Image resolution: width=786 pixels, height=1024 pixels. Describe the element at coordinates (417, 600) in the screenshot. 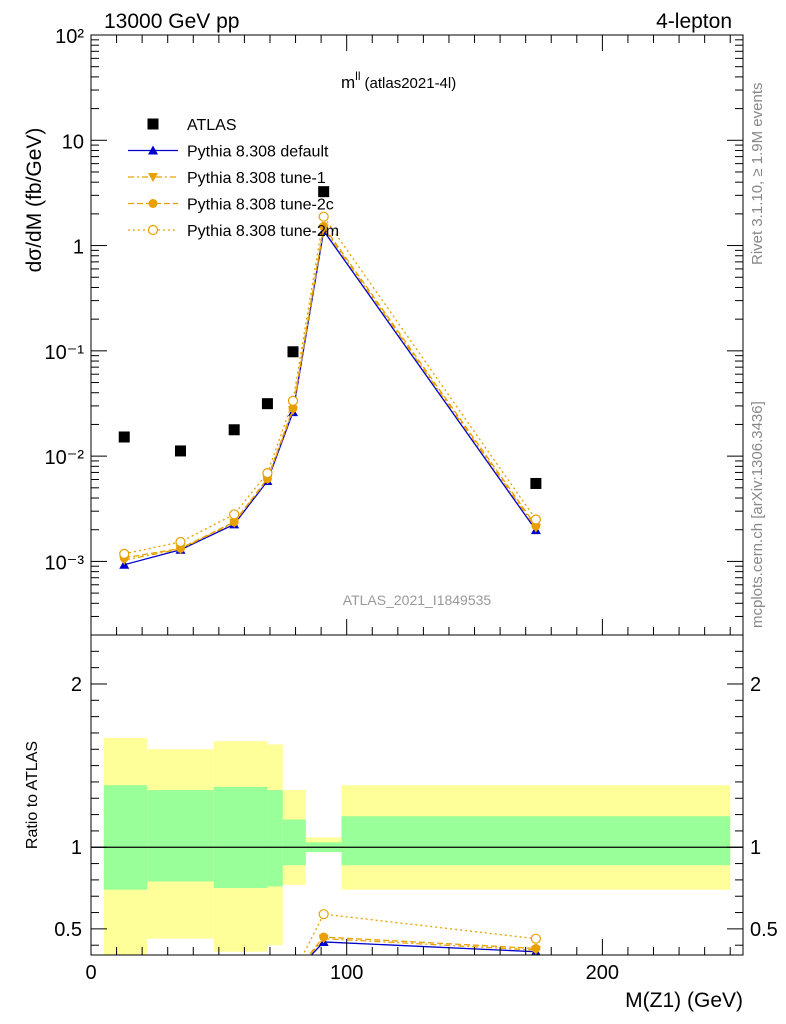

I see `watermark: ATLAS_2021_I1849535` at that location.